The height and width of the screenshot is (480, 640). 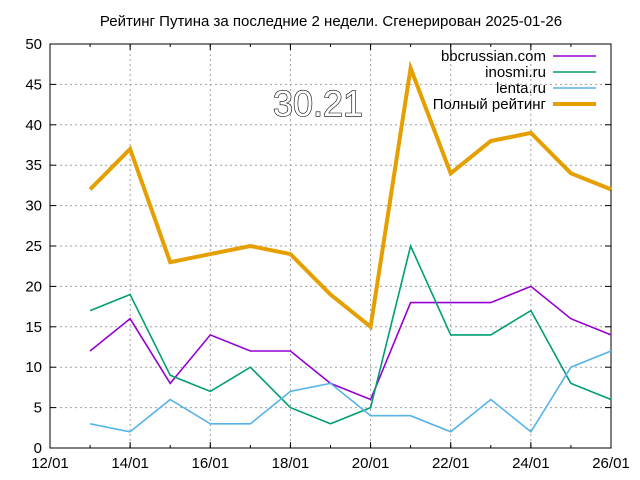 I want to click on y-tick-label: 5, so click(x=38, y=408).